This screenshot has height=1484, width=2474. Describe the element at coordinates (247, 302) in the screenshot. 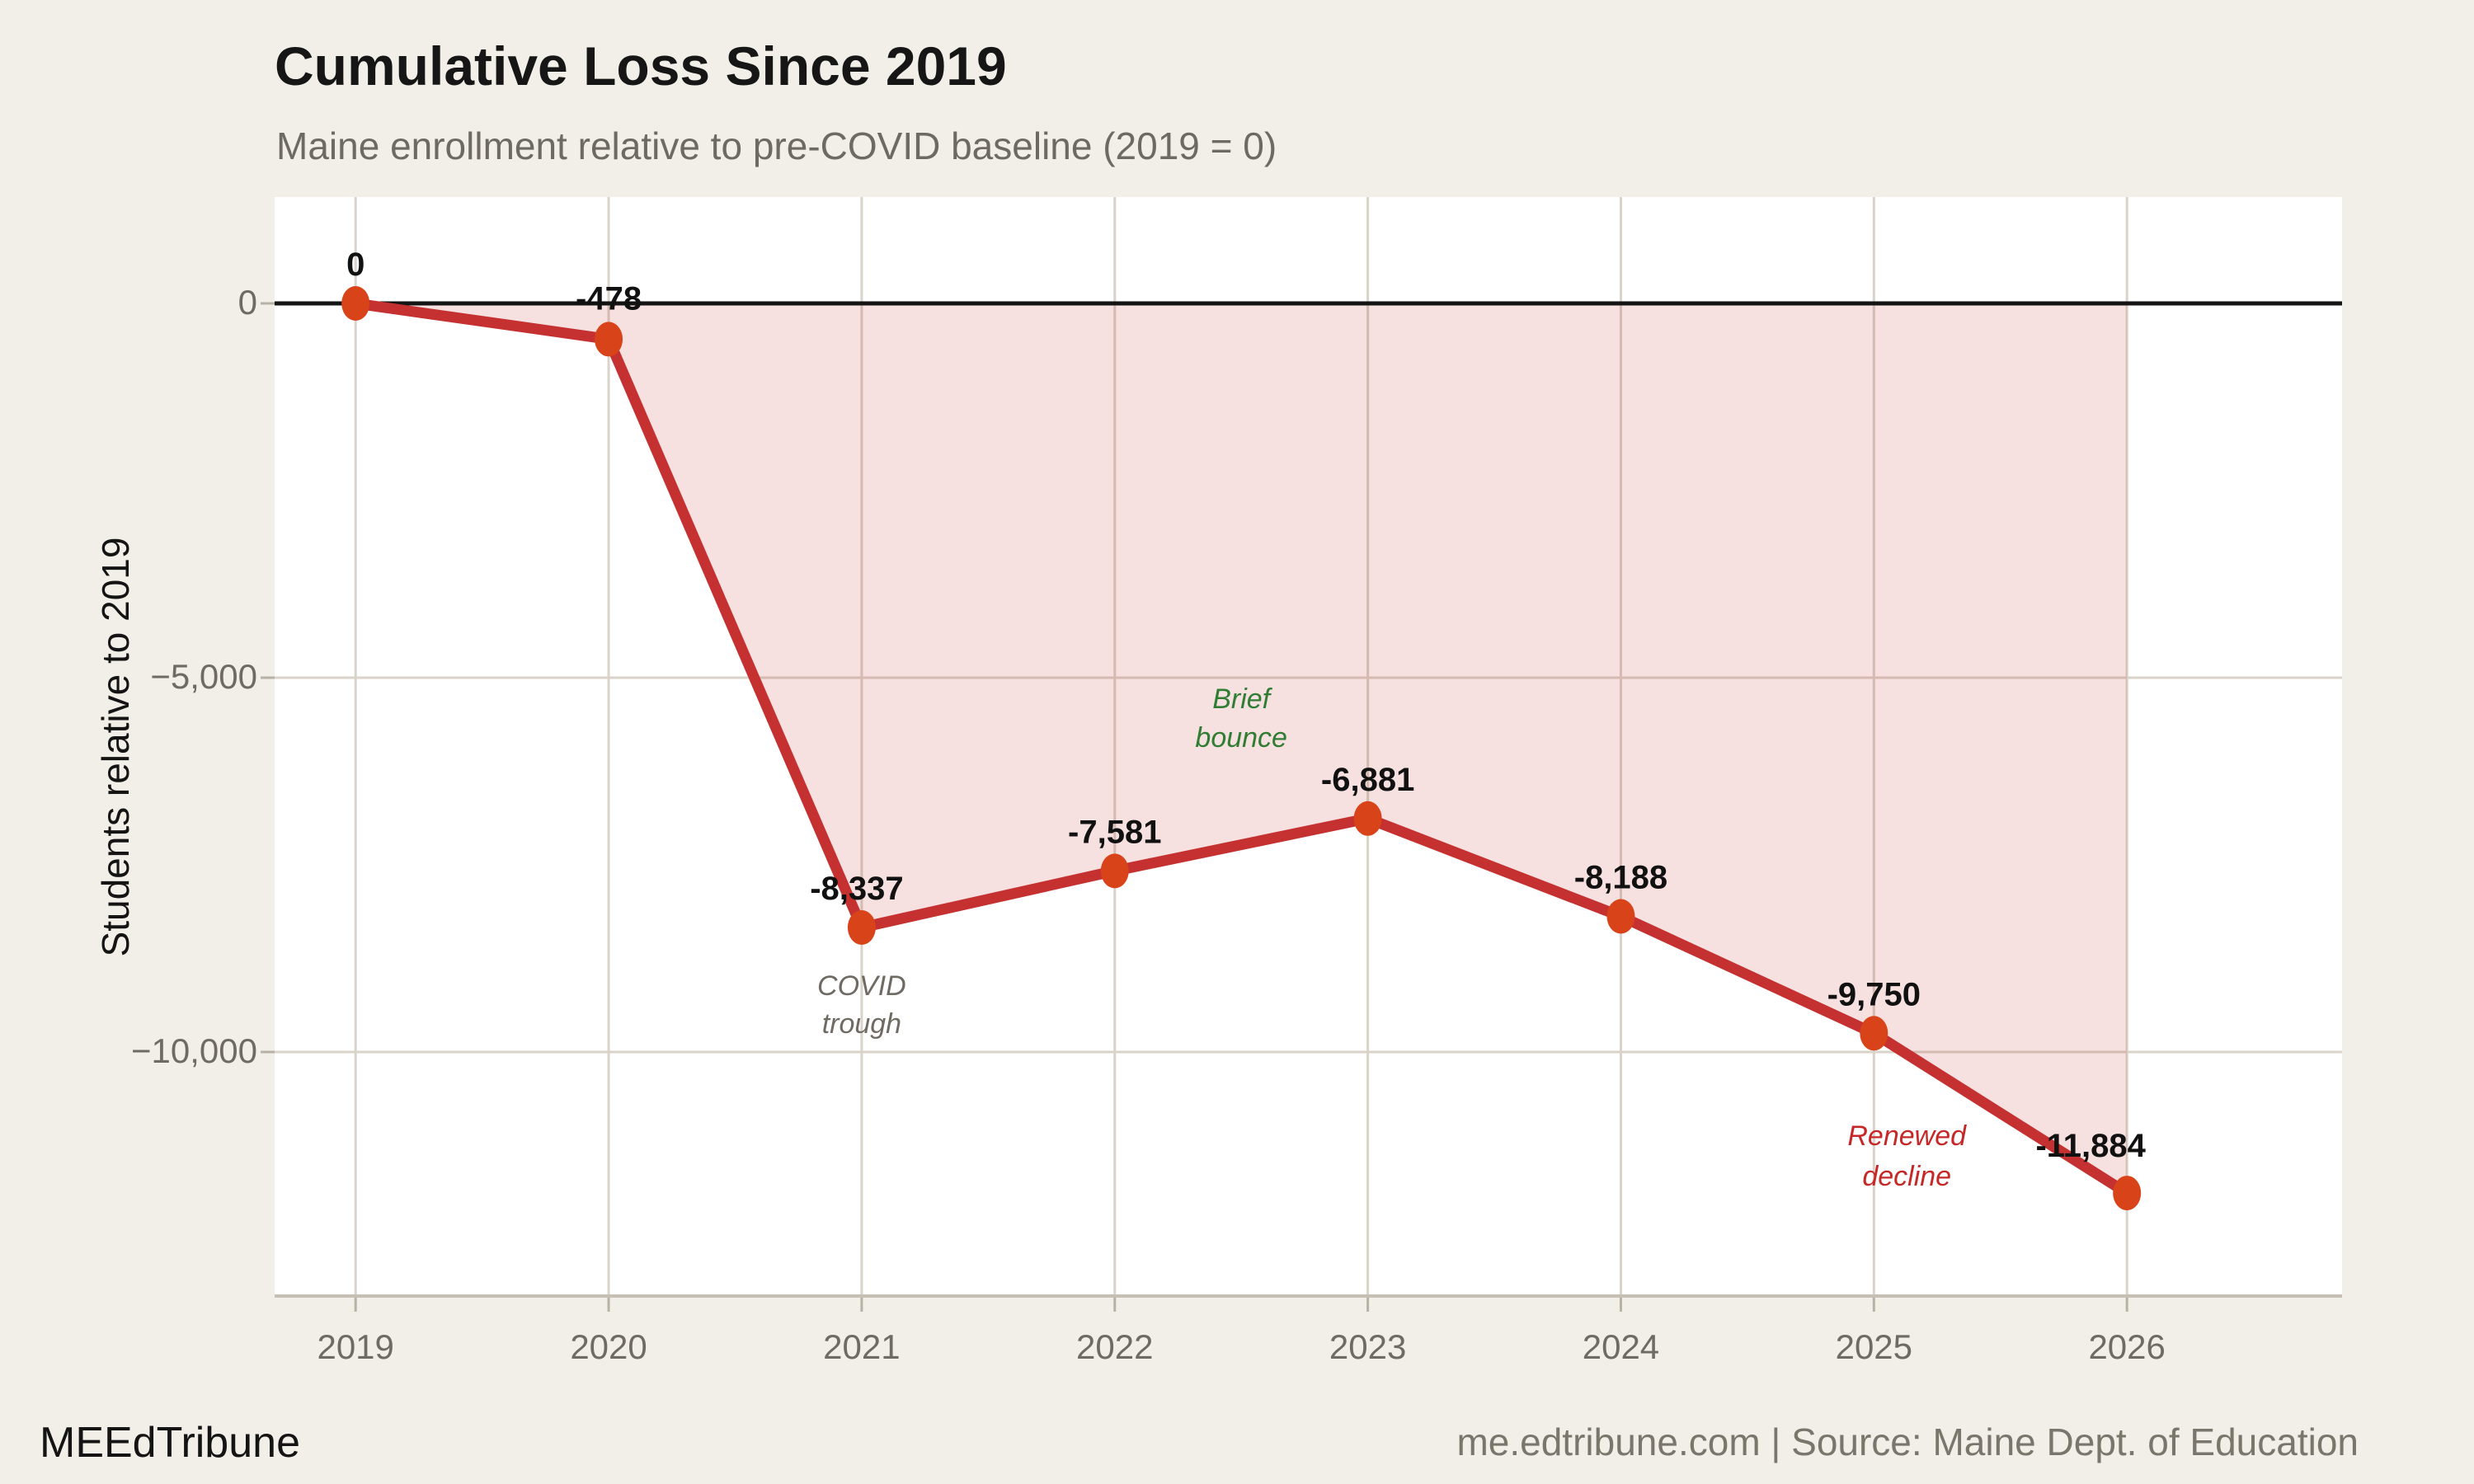

I see `y-tick-label: 0` at that location.